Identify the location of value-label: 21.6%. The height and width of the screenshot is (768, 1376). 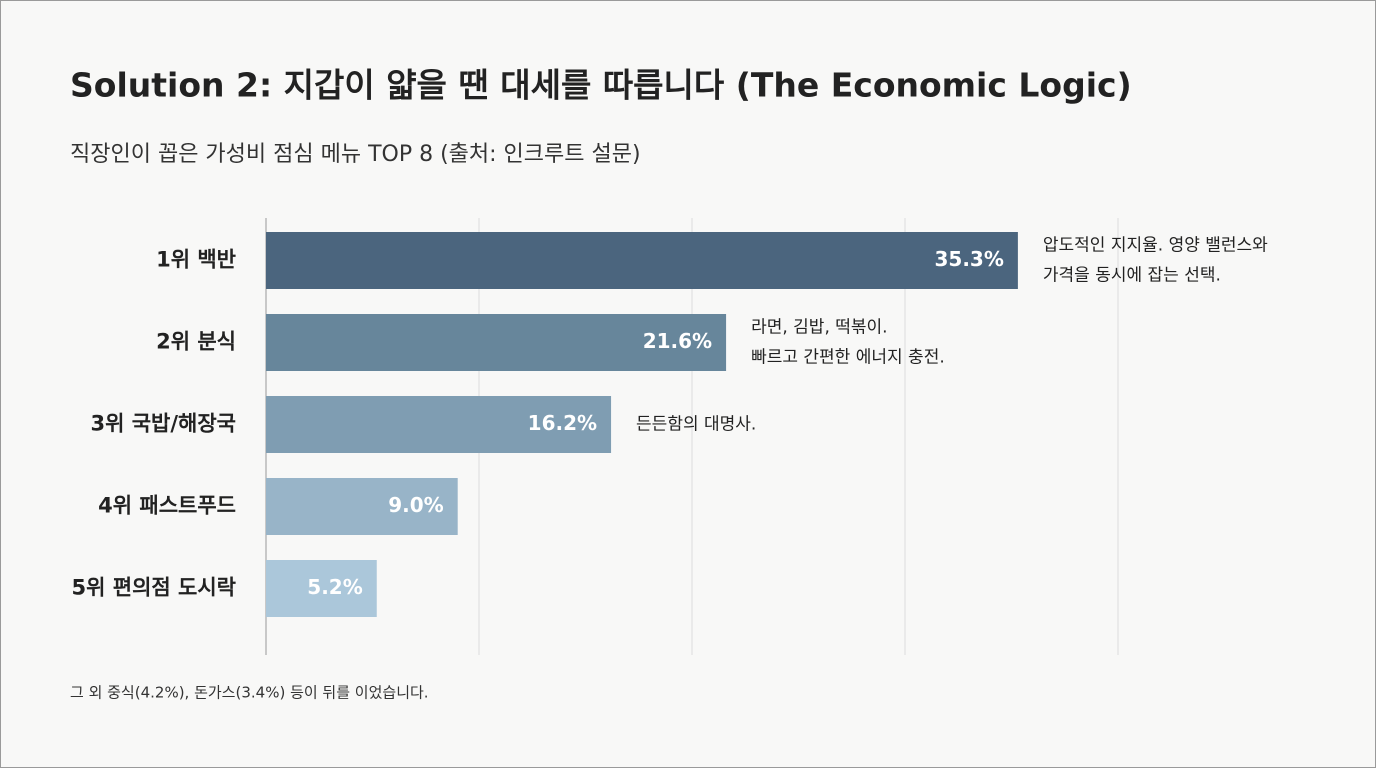
(677, 341).